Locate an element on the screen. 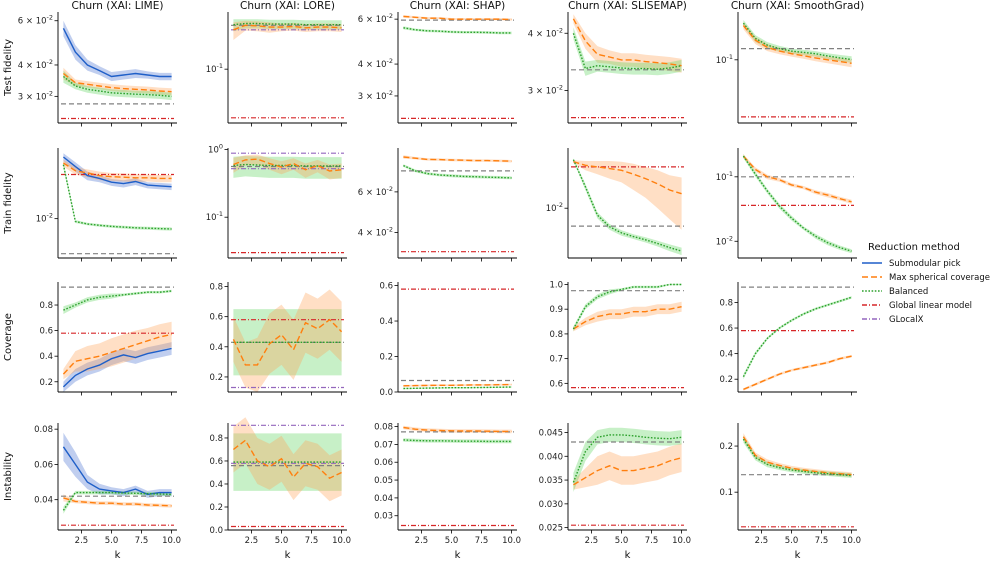  y-axis-label: Train fidelity is located at coordinates (8, 203).